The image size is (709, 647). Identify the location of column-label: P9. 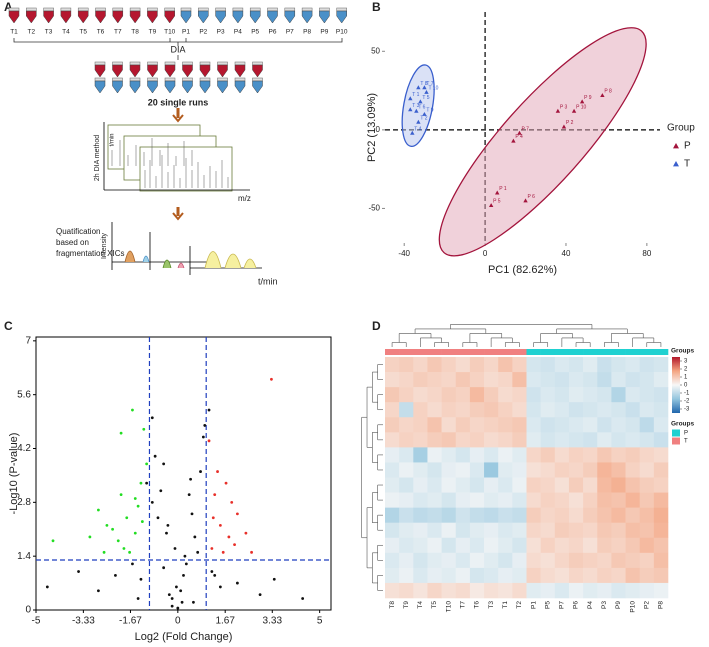
(618, 605).